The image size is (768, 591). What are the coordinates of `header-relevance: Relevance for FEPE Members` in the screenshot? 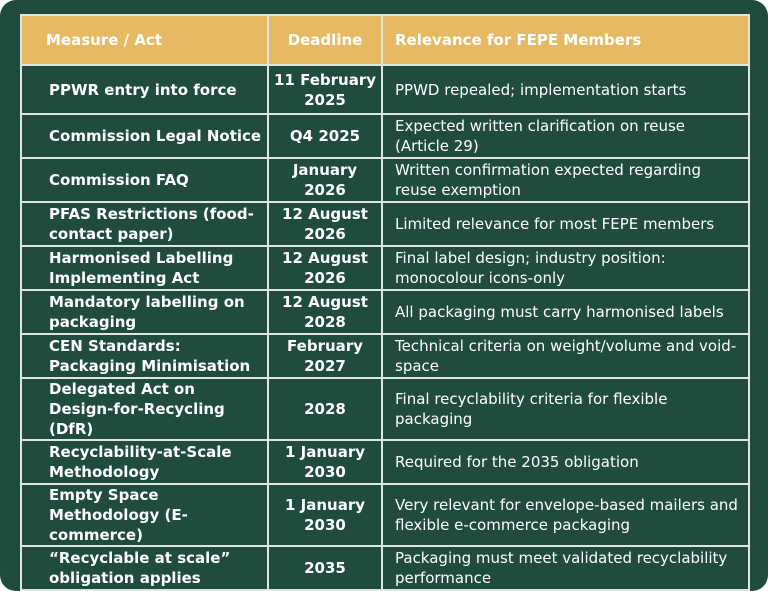 It's located at (565, 40).